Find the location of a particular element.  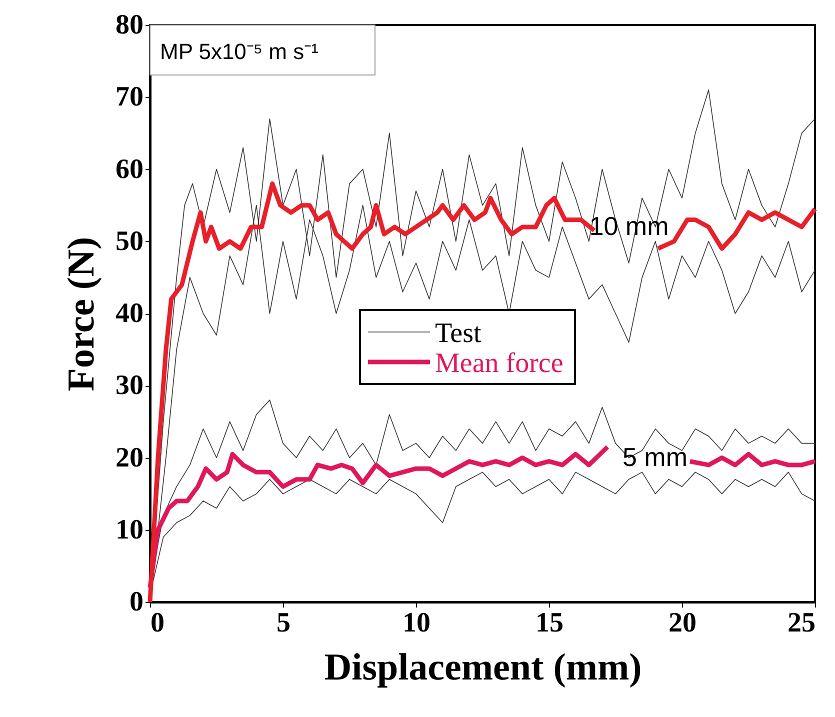

x-tick-label: 0 is located at coordinates (157, 623).